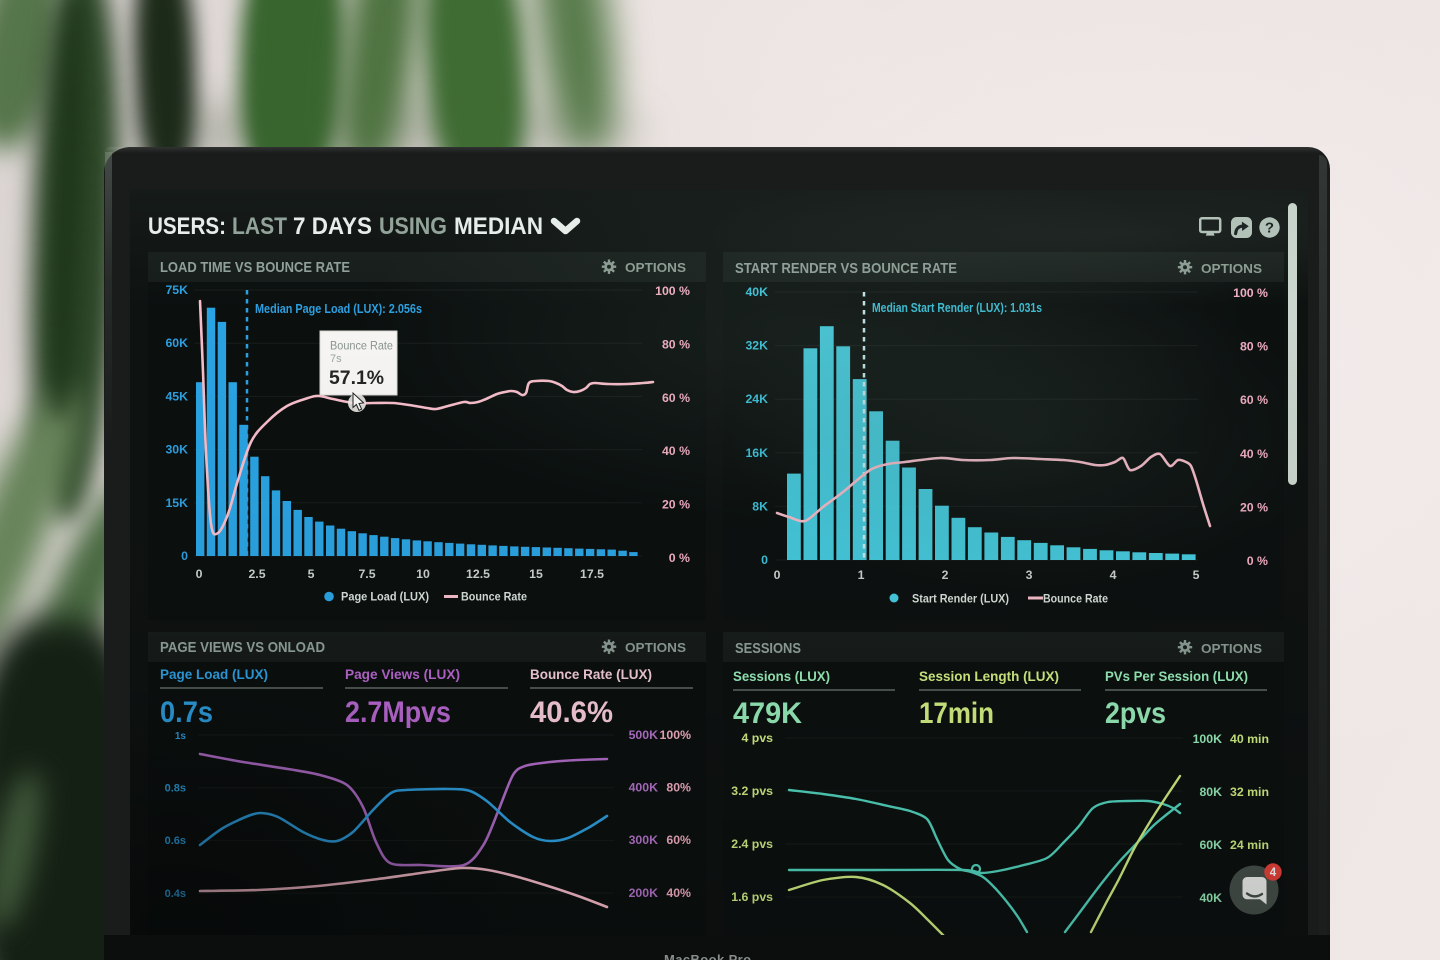 The image size is (1440, 960). What do you see at coordinates (336, 359) in the screenshot?
I see `svg-text: 7s` at bounding box center [336, 359].